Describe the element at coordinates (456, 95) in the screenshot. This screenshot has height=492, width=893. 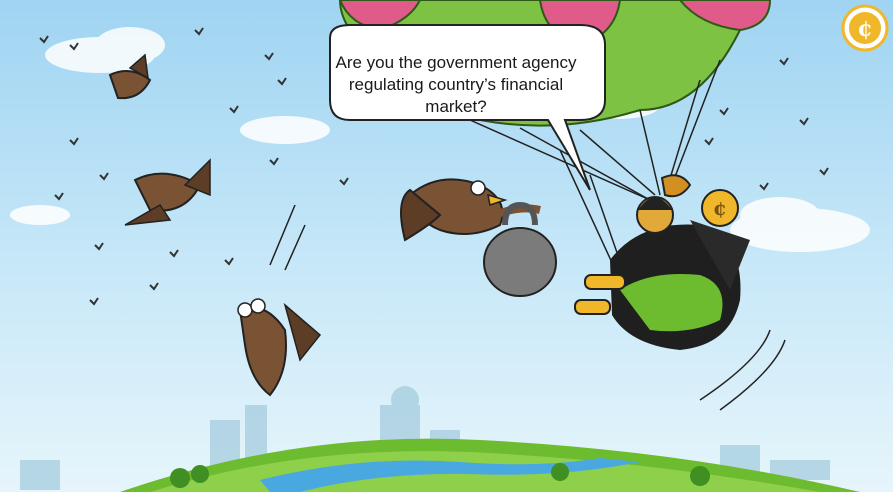
I see `speech-line-2: regulating country’s financial market?` at that location.